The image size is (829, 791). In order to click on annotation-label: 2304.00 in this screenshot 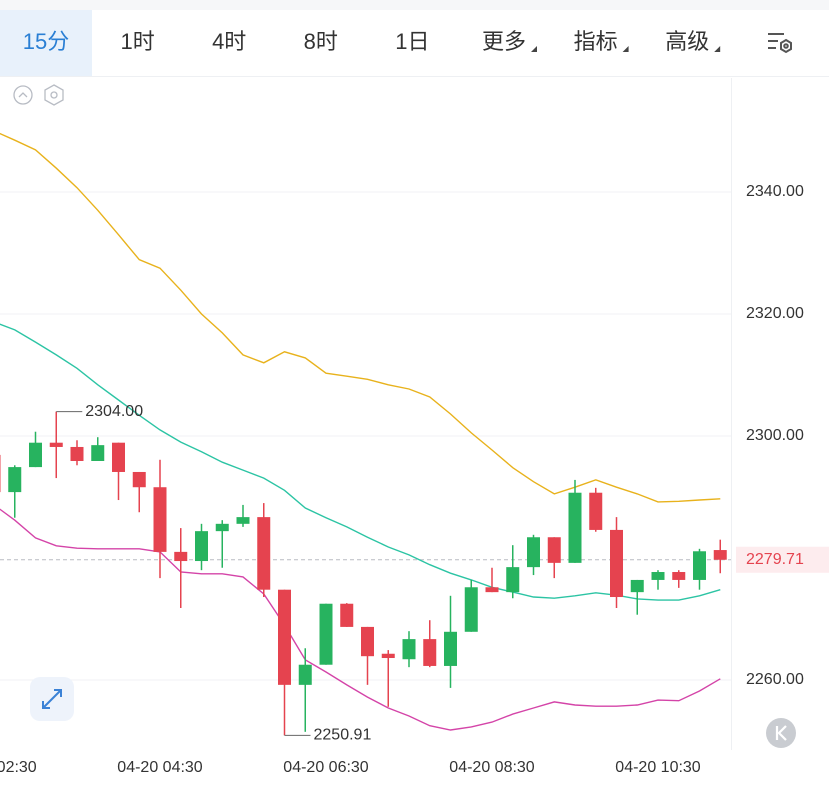, I will do `click(114, 411)`.